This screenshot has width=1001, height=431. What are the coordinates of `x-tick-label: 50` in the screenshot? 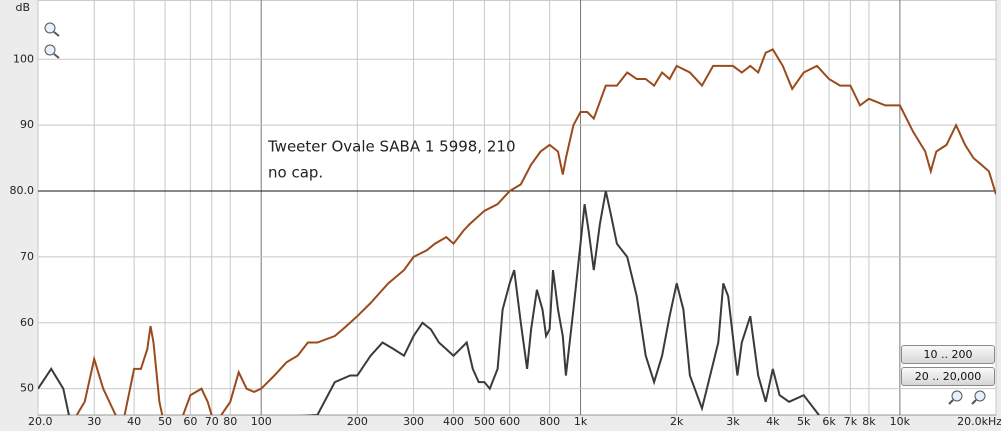 It's located at (165, 421).